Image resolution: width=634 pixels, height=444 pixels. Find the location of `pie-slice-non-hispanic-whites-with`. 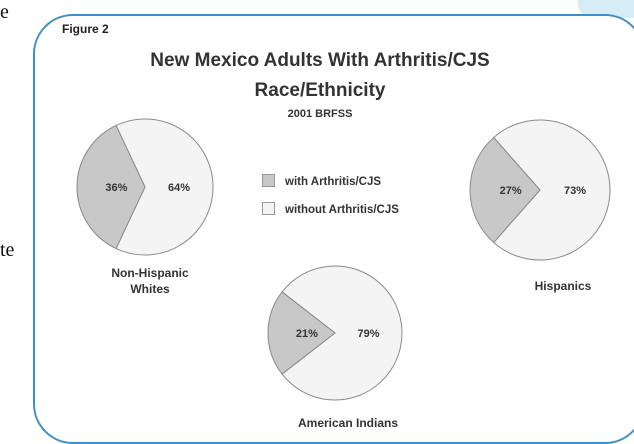

pie-slice-non-hispanic-whites-with is located at coordinates (111, 187).